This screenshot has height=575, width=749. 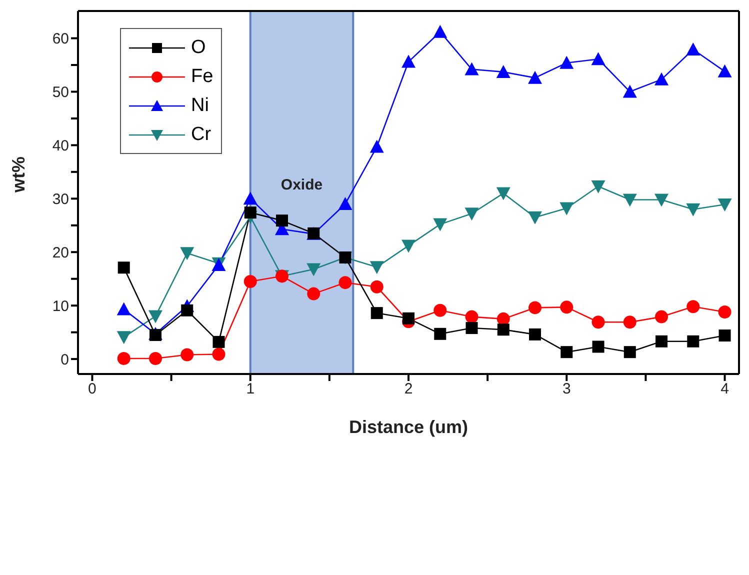 What do you see at coordinates (201, 135) in the screenshot?
I see `legend-label: Cr` at bounding box center [201, 135].